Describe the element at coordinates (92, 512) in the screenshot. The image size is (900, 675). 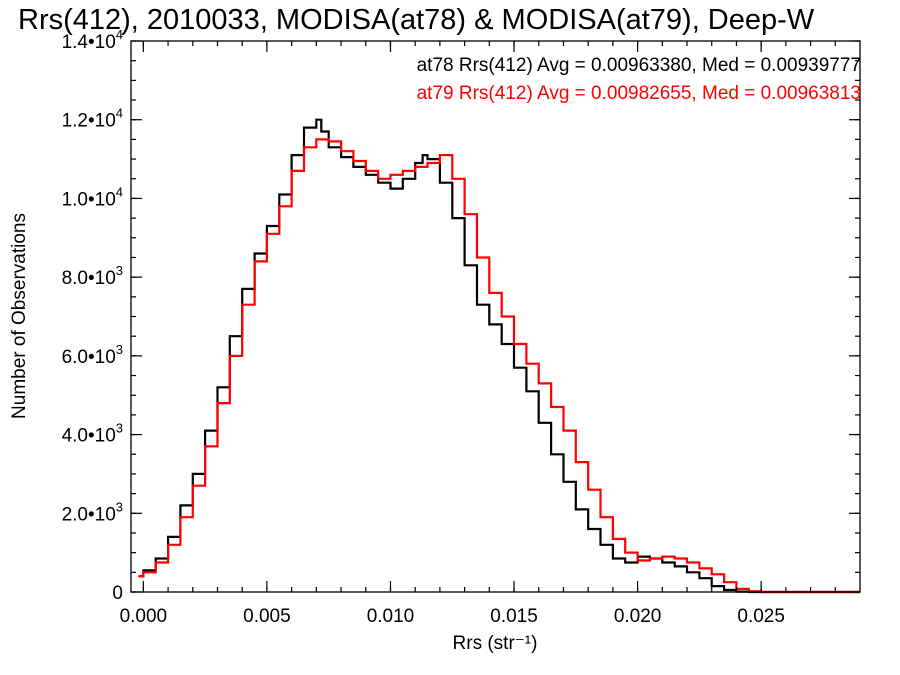
I see `y-tick-label: 2.0•103` at that location.